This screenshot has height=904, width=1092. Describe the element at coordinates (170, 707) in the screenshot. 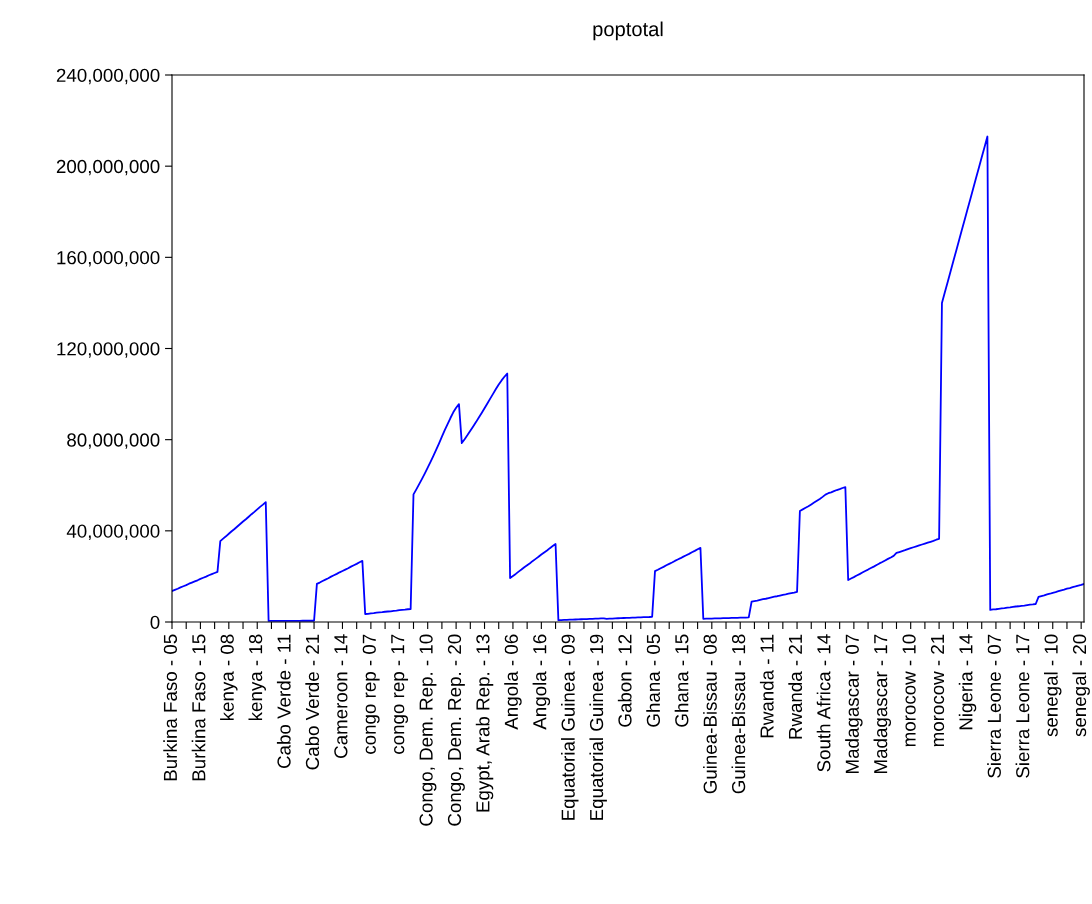

I see `x-tick-label: Burkina Faso - 05` at that location.